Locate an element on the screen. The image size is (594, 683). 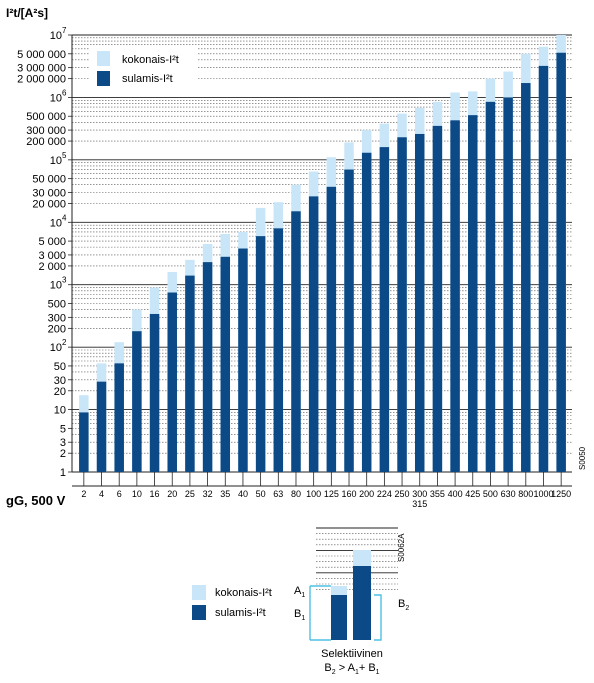
y-tick-exponent: 4 is located at coordinates (64, 217).